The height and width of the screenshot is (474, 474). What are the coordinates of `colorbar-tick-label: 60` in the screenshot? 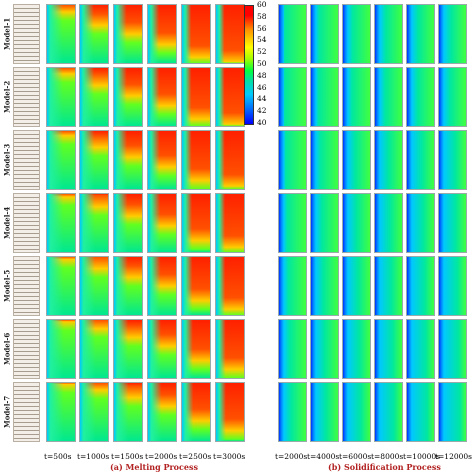 It's located at (262, 4).